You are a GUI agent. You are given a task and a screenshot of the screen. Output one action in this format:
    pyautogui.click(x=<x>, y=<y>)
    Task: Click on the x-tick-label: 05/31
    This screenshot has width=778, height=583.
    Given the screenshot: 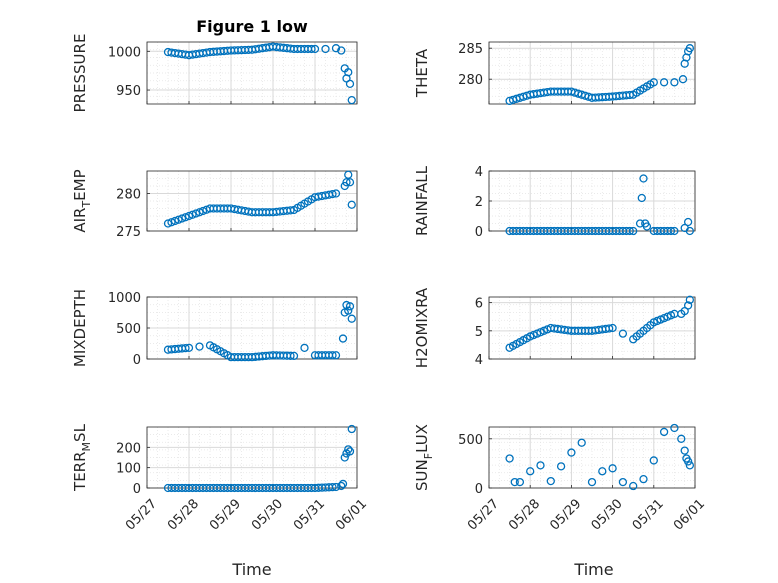 What is the action you would take?
    pyautogui.click(x=309, y=514)
    